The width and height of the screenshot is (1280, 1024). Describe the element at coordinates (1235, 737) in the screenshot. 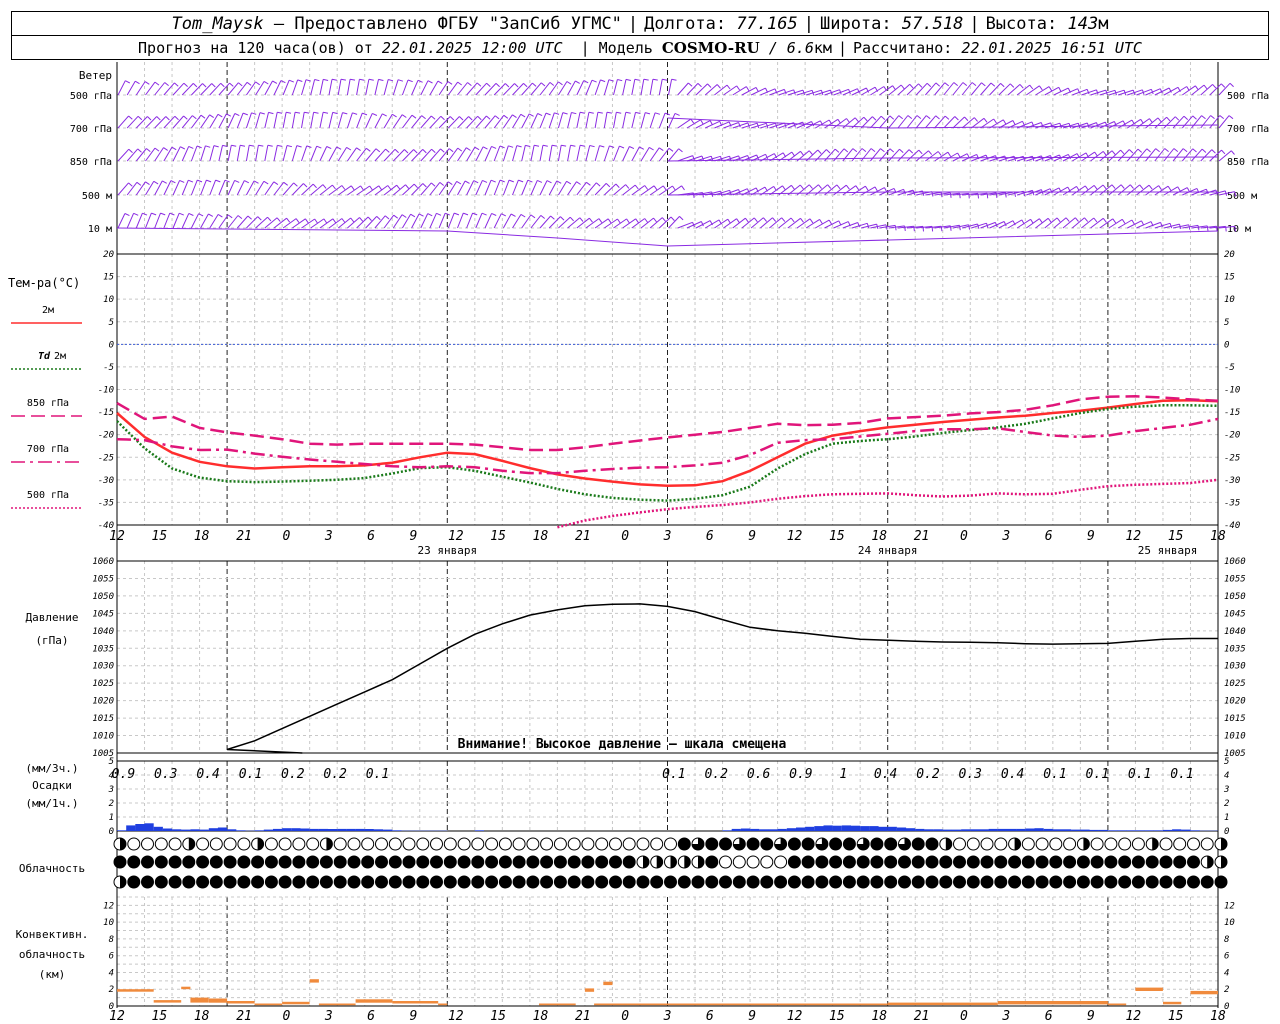

I see `pressure-tick-label-right: 1010` at that location.